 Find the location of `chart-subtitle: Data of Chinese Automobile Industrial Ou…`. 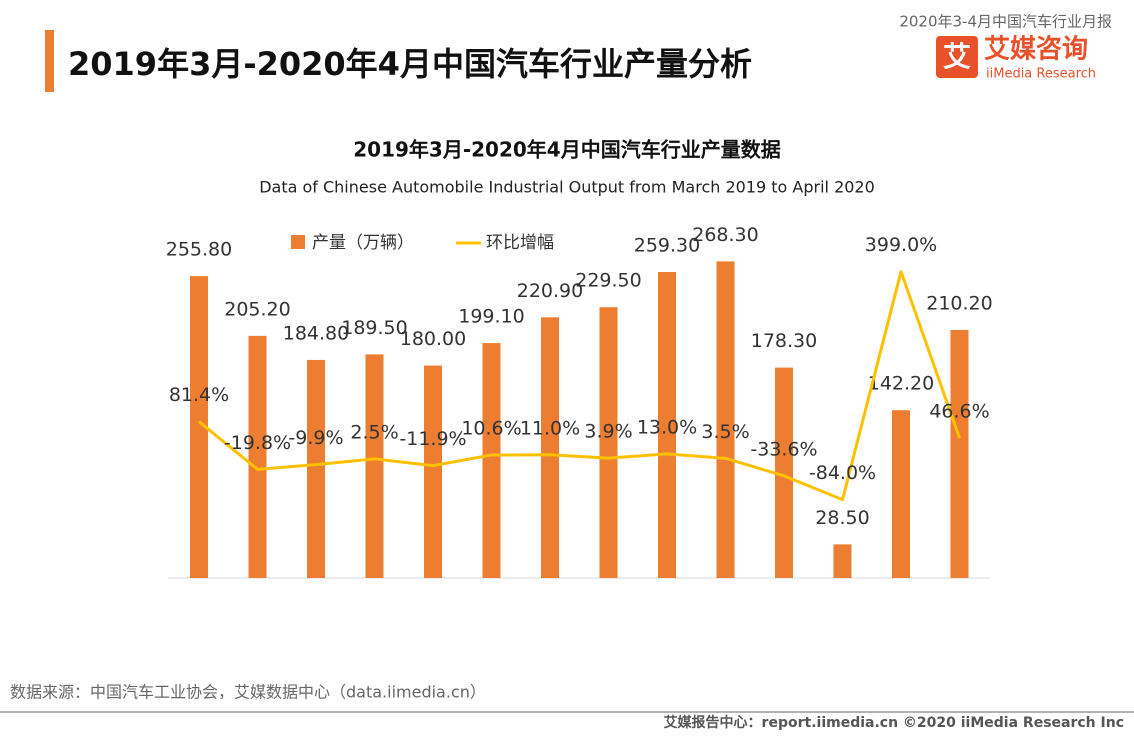

chart-subtitle: Data of Chinese Automobile Industrial Ou… is located at coordinates (567, 187).